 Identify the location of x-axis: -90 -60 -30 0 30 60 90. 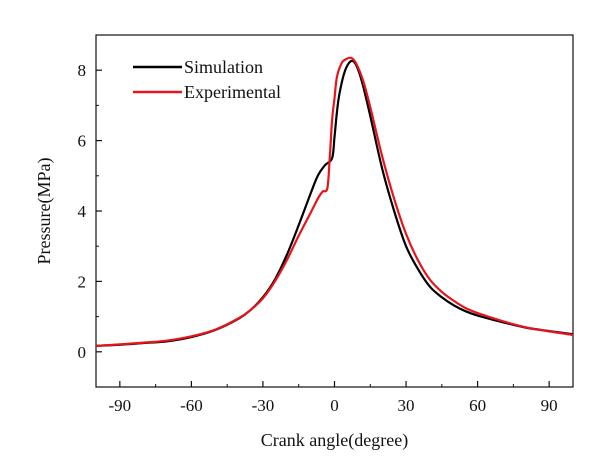
(333, 398).